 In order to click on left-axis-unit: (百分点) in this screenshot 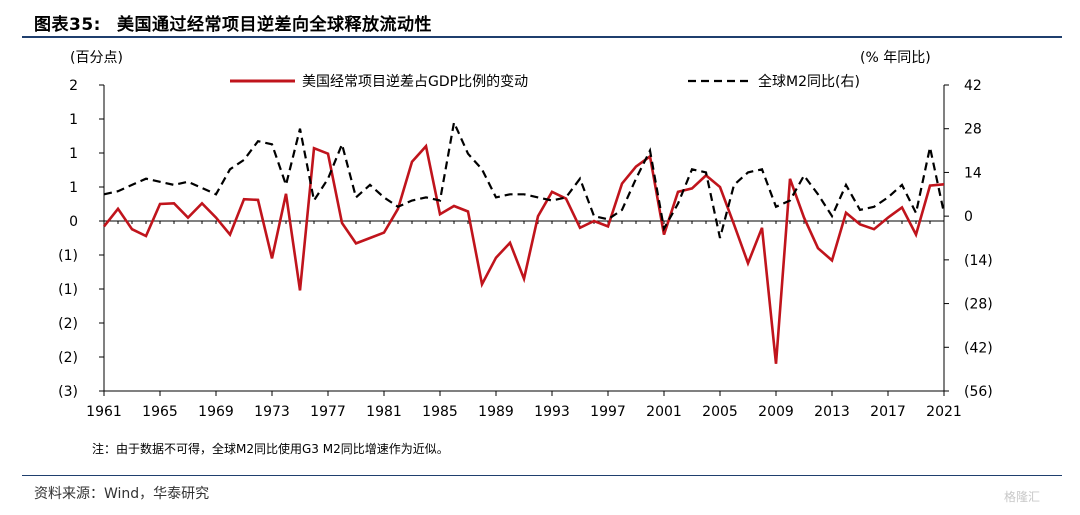, I will do `click(96, 58)`.